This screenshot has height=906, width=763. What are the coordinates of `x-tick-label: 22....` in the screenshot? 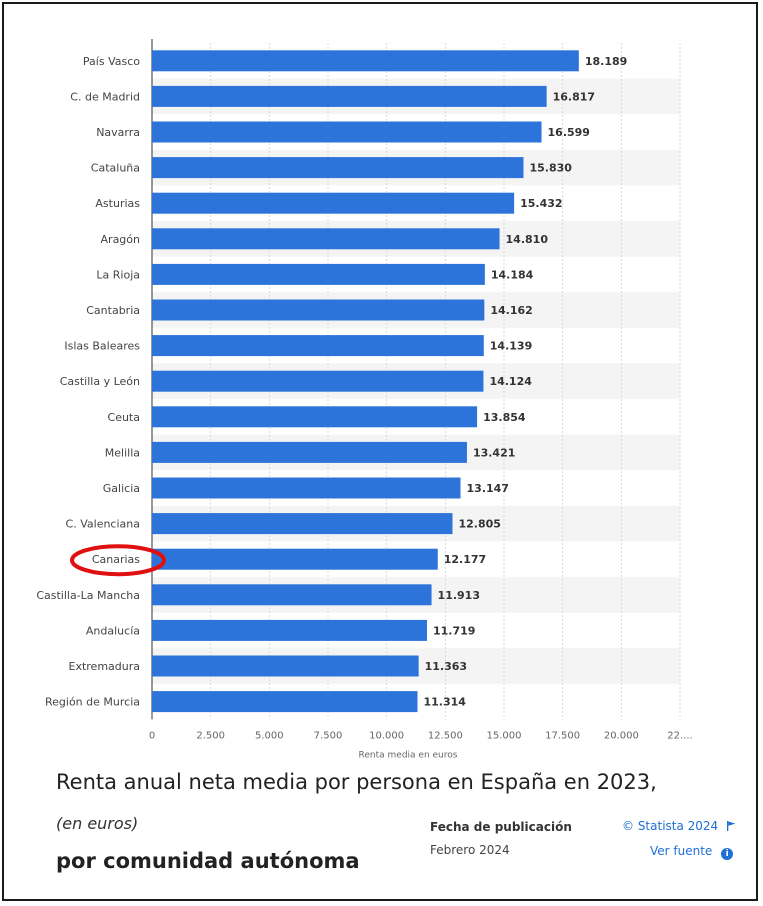 It's located at (679, 735).